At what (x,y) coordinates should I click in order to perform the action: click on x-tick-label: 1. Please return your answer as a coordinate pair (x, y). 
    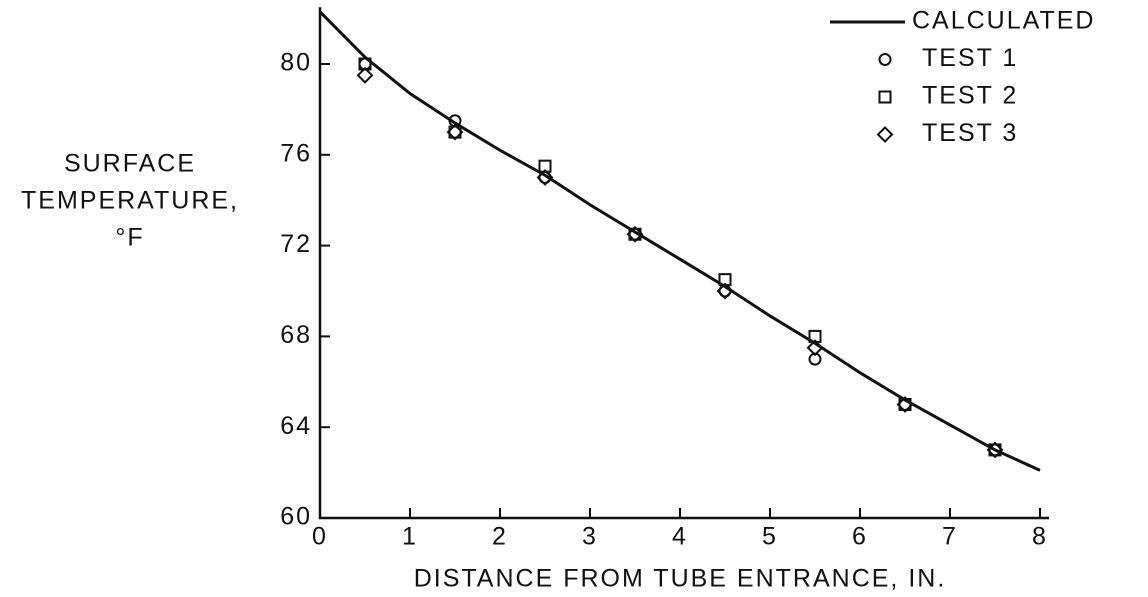
    Looking at the image, I should click on (410, 537).